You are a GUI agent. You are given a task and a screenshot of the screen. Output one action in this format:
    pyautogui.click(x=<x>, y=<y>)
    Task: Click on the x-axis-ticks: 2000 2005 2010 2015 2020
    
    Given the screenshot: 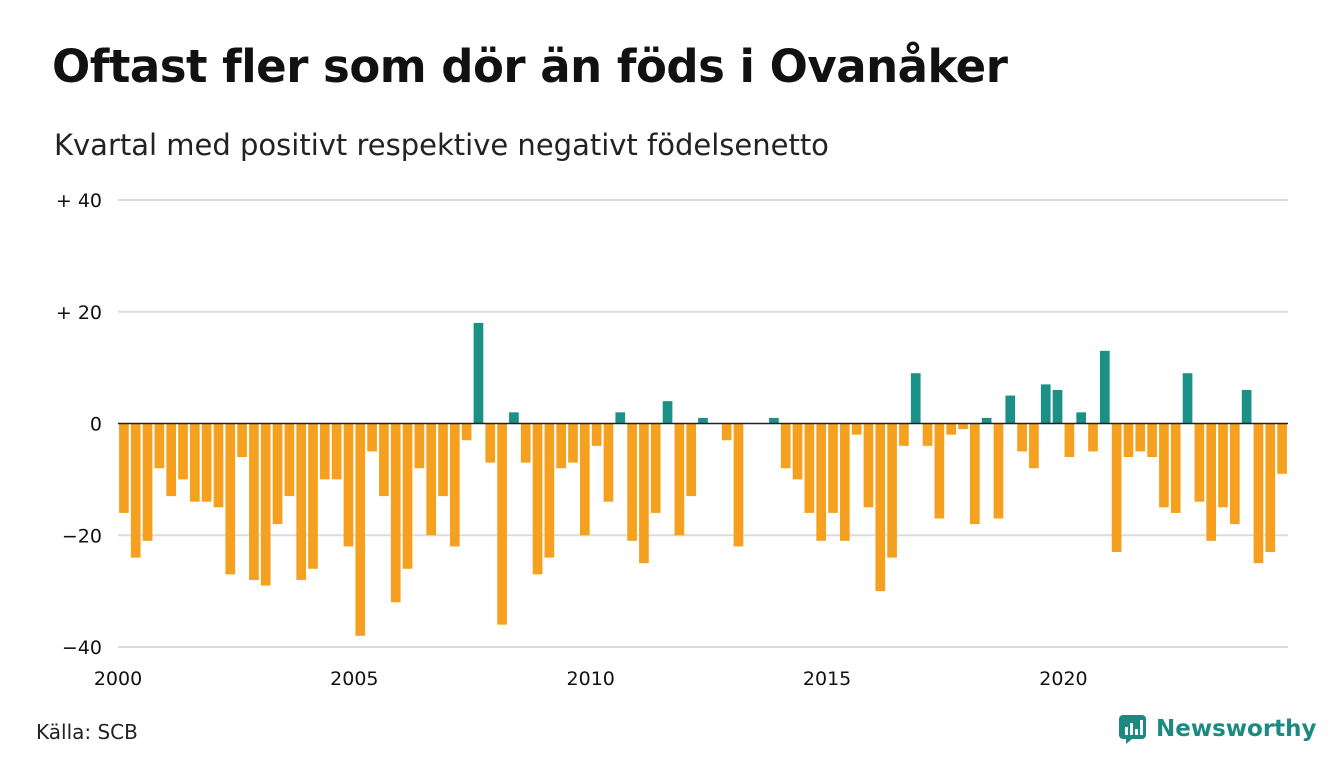 What is the action you would take?
    pyautogui.click(x=591, y=679)
    